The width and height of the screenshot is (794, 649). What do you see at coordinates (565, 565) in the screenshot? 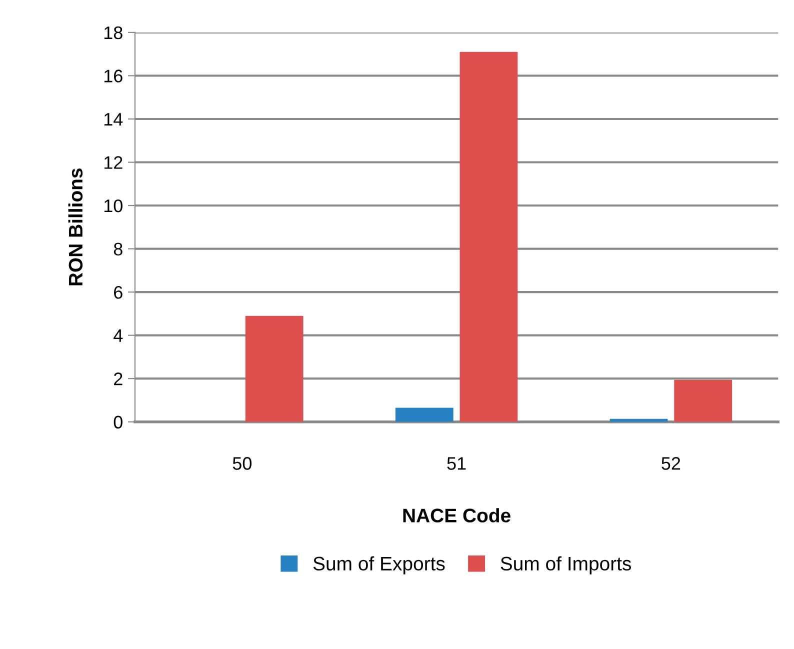
I see `legend-label: Sum of Imports` at bounding box center [565, 565].